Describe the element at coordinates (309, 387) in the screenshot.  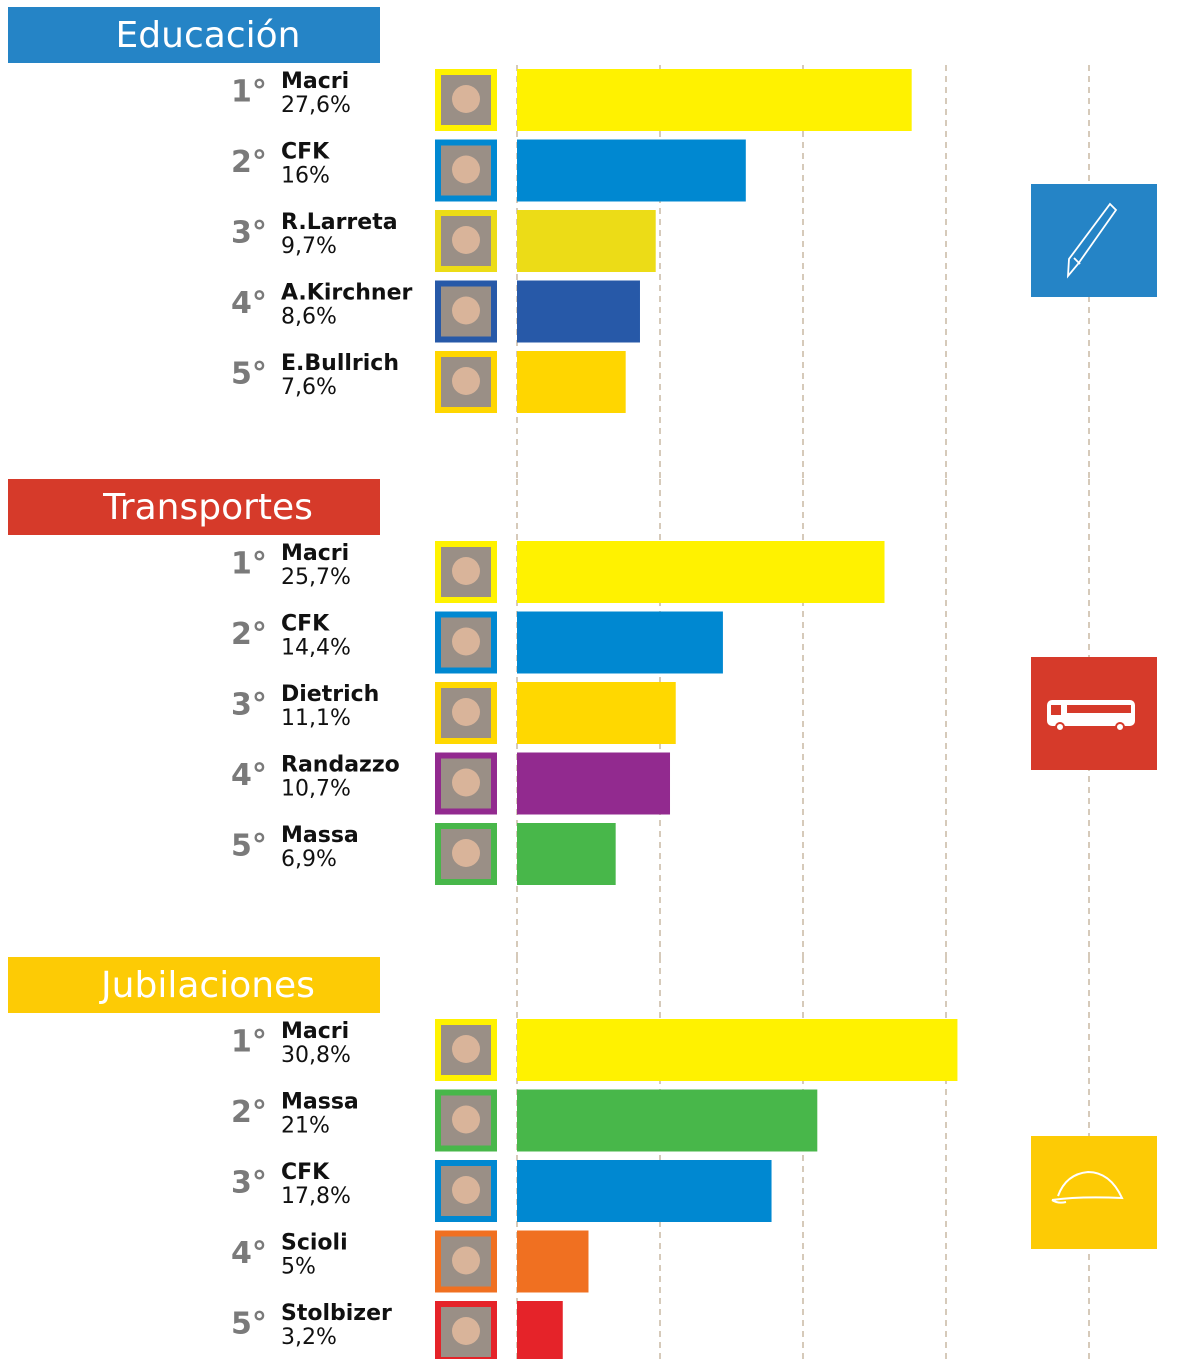
I see `value-label: 7,6%` at that location.